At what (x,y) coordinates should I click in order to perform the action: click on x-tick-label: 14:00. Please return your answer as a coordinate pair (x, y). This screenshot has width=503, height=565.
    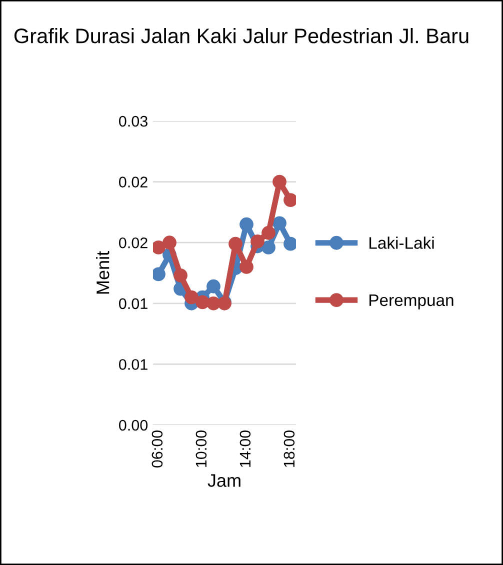
    Looking at the image, I should click on (245, 448).